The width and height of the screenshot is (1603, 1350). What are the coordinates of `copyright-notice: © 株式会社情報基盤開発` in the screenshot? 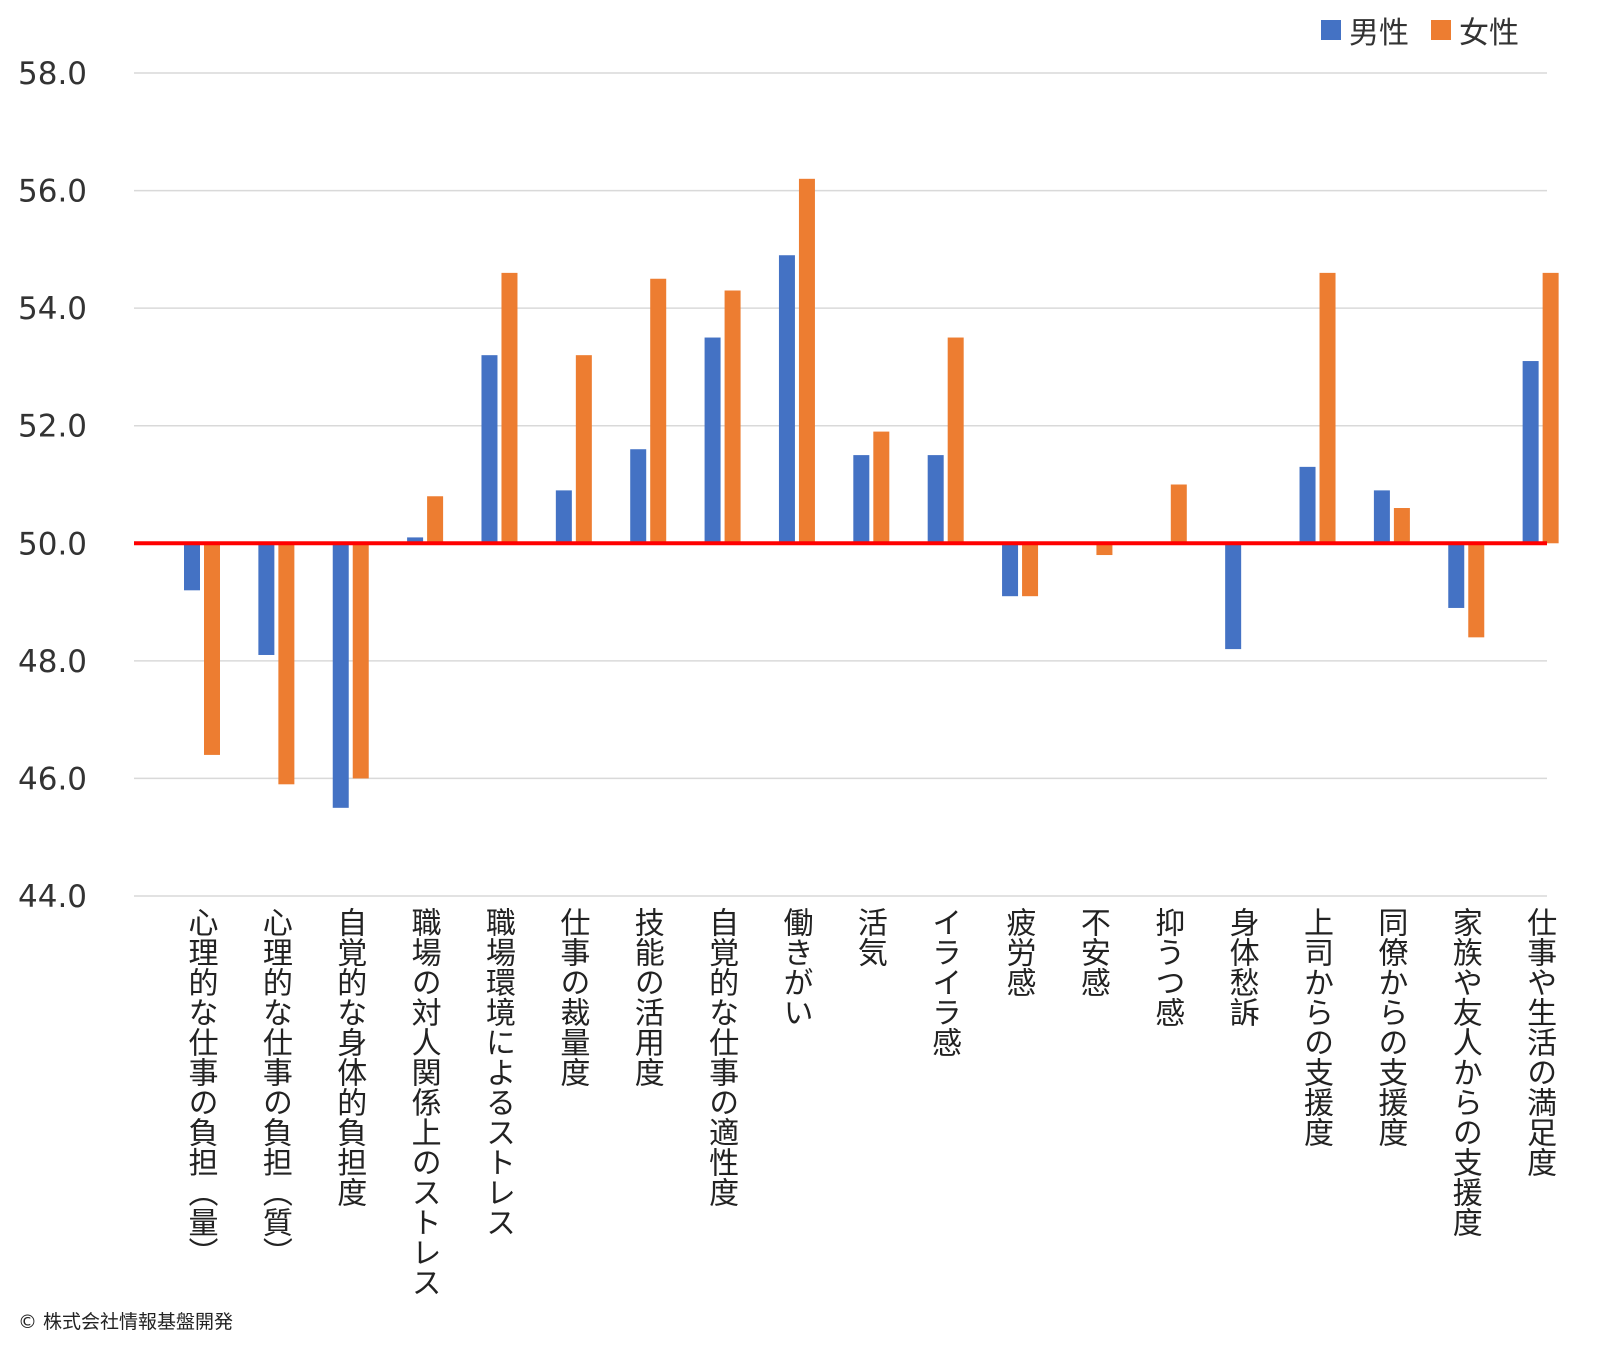 It's located at (126, 1322).